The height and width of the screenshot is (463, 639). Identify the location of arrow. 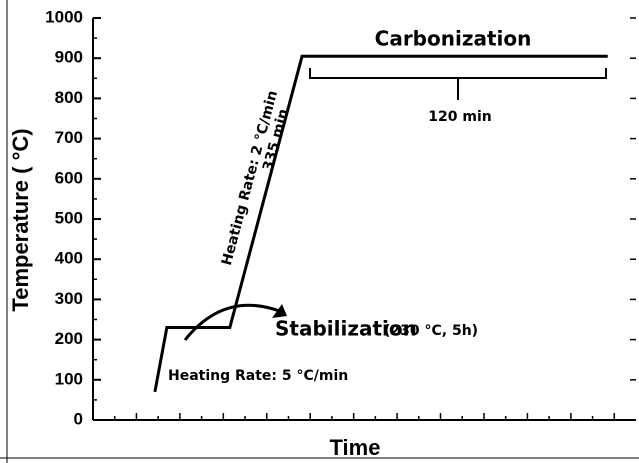
(233, 322).